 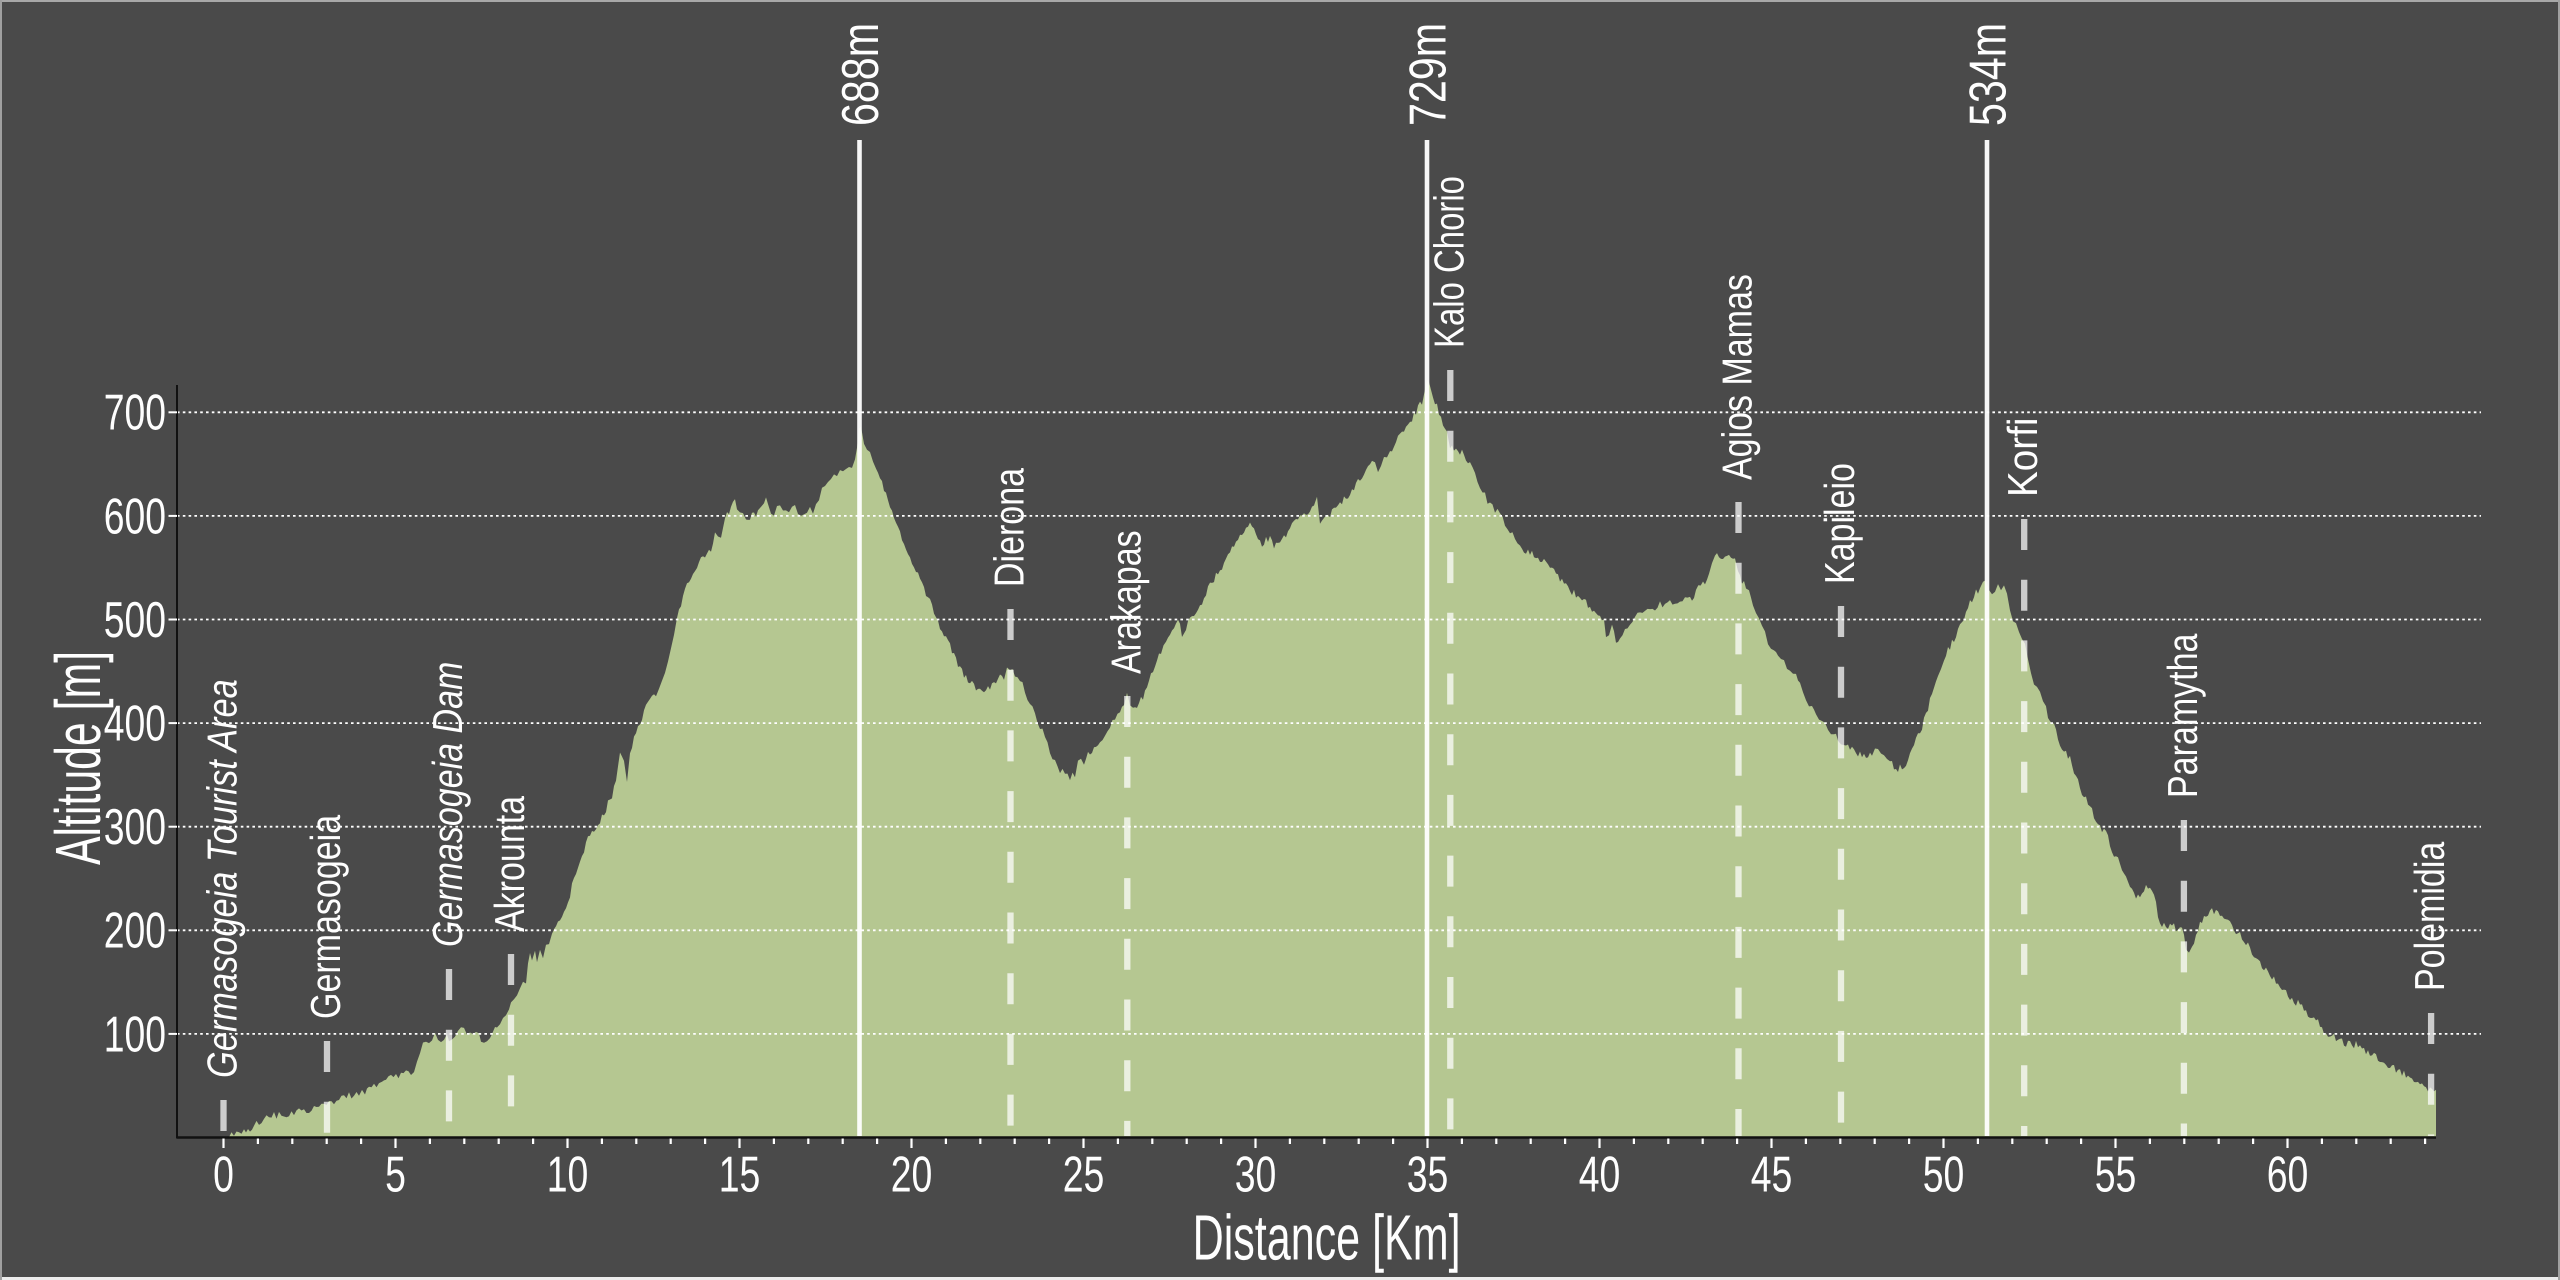 What do you see at coordinates (447, 804) in the screenshot?
I see `svg-text: Germasogeia Dam` at bounding box center [447, 804].